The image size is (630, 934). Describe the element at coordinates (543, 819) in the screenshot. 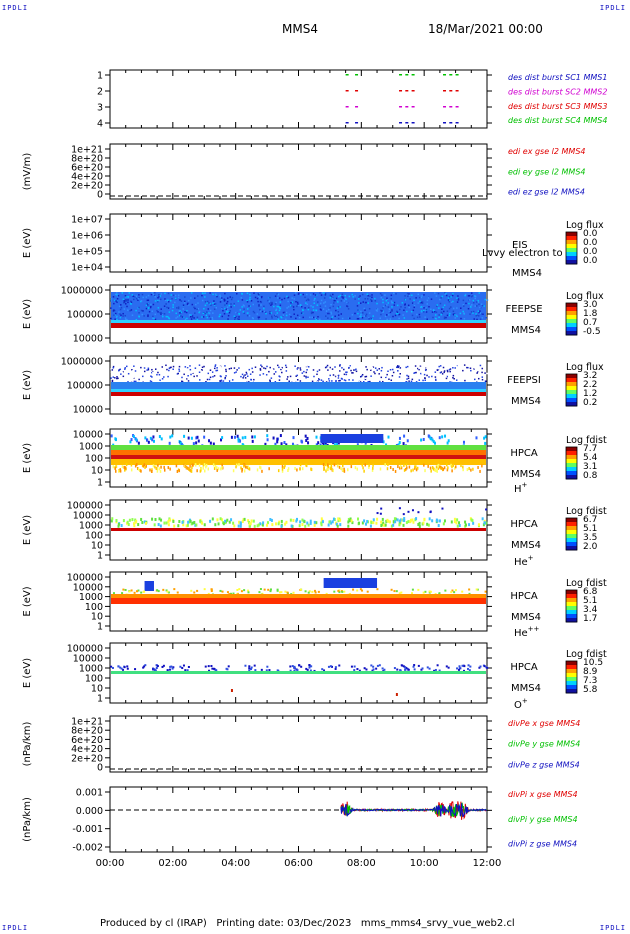

I see `legend-entry: divPi y gse MMS4` at that location.